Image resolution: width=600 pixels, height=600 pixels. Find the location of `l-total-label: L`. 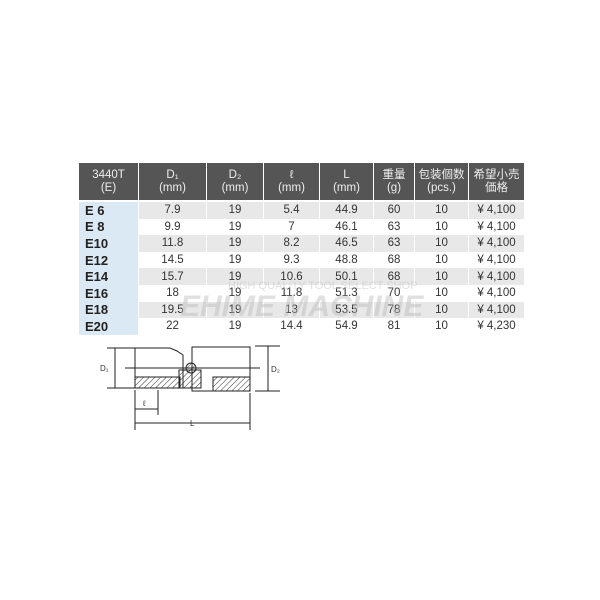

l-total-label: L is located at coordinates (192, 423).